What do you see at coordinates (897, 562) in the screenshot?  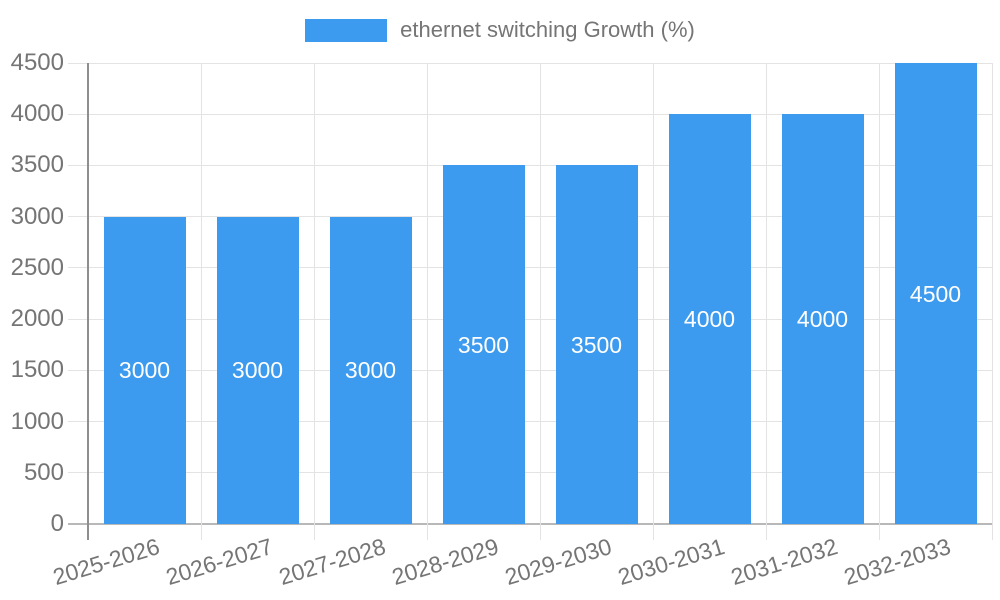 I see `x-tick-label: 2032-2033` at bounding box center [897, 562].